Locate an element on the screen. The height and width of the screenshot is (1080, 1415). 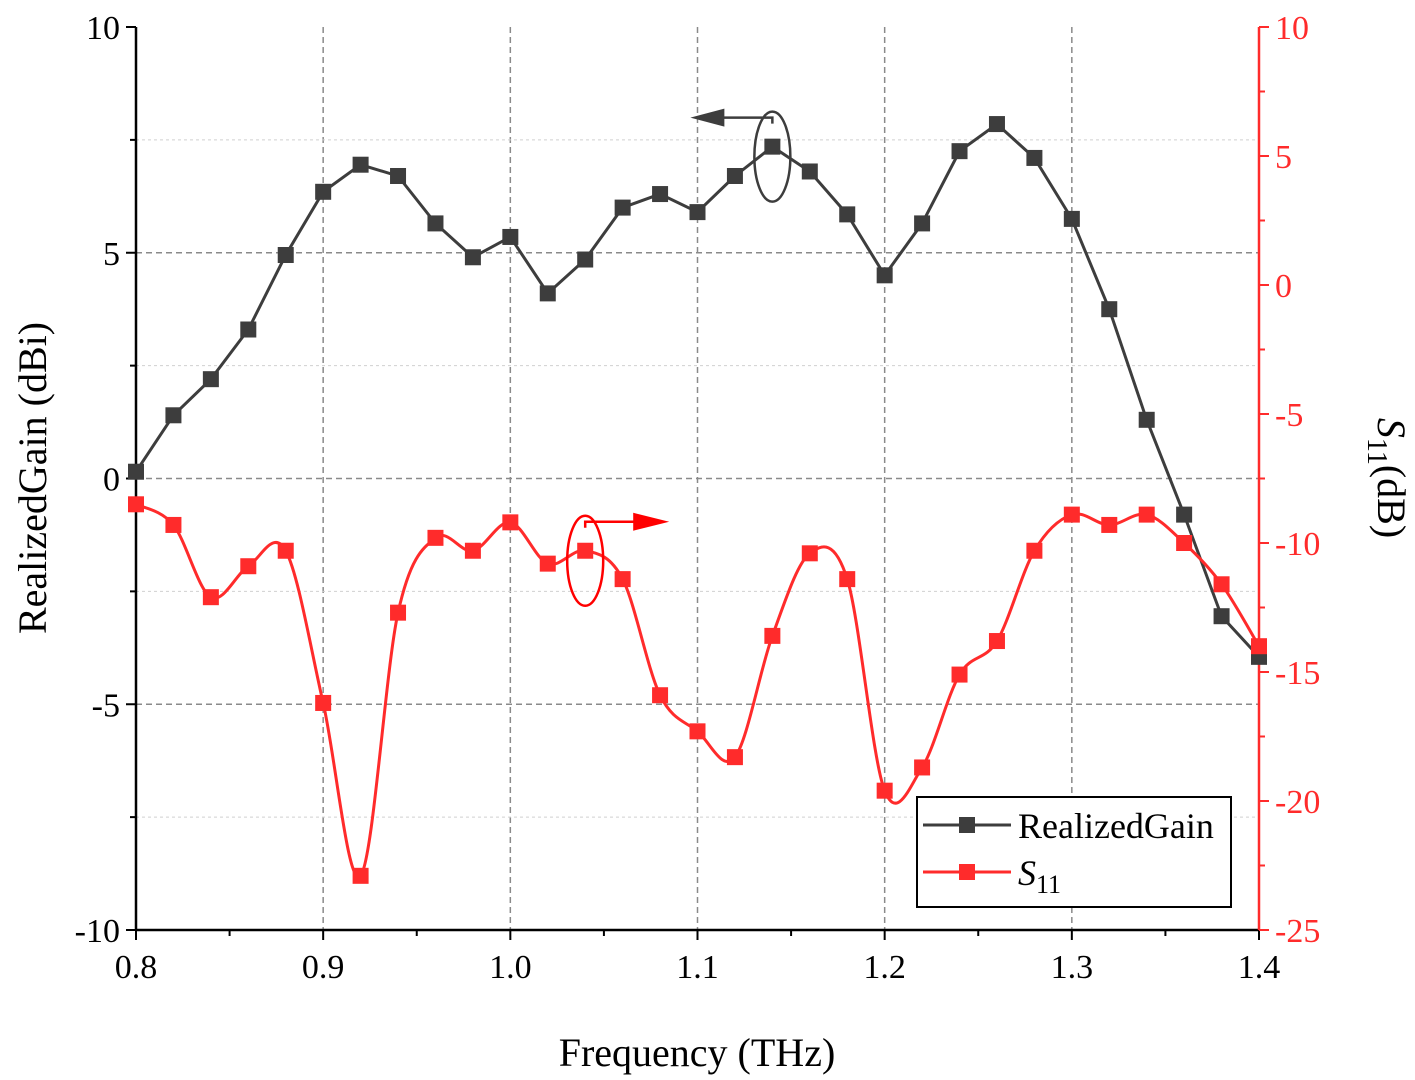
y-tick-label-right: -20 is located at coordinates (1297, 802).